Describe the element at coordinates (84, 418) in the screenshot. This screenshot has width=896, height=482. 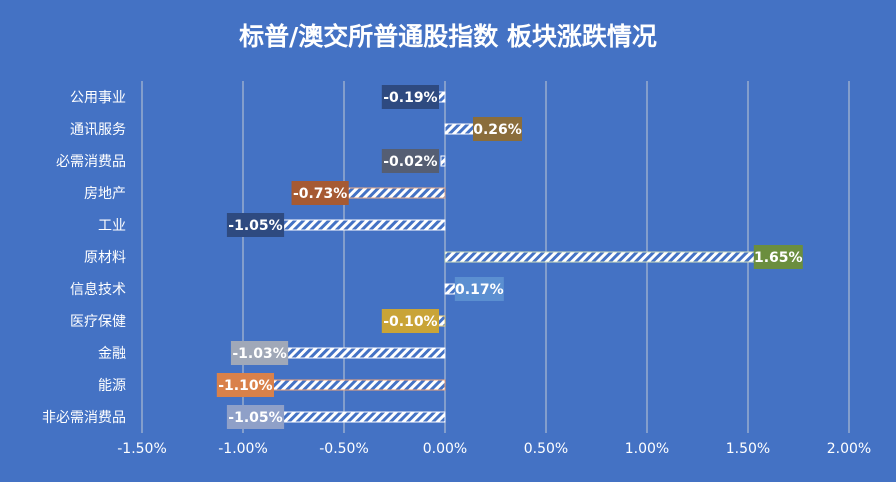
I see `category-label: 非必需消费品` at that location.